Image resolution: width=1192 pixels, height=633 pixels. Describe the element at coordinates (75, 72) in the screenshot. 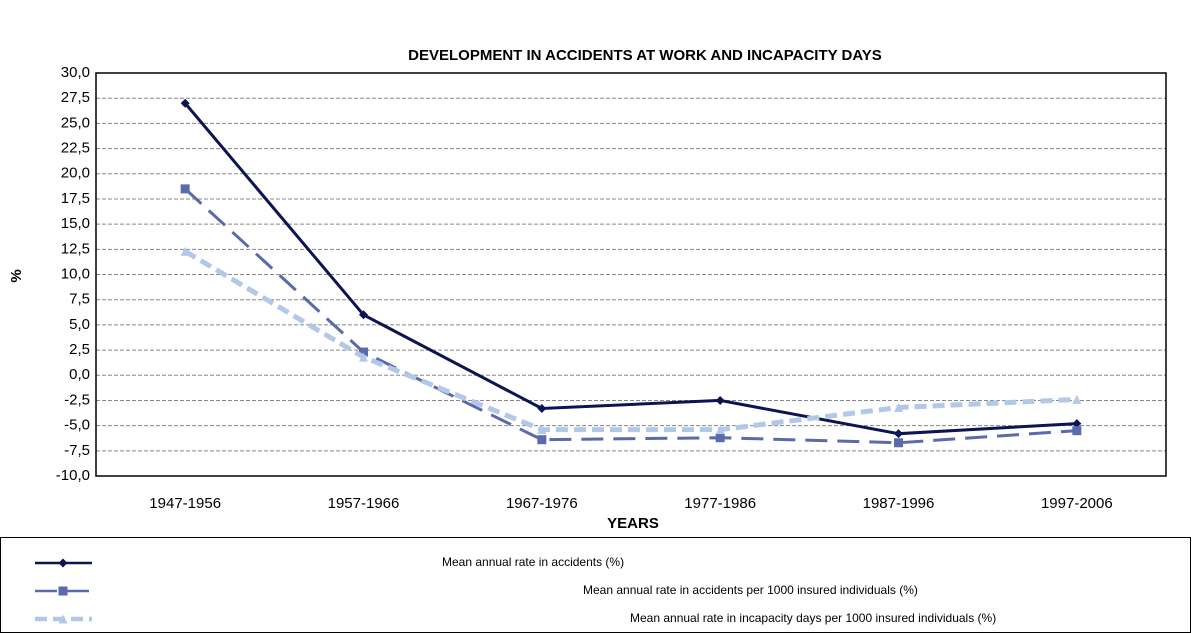

I see `y-tick-label: 30,0` at that location.